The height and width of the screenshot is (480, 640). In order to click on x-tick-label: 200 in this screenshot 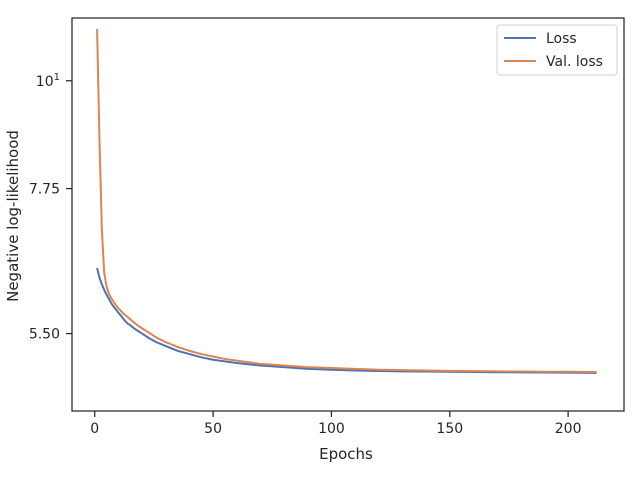, I will do `click(568, 429)`.